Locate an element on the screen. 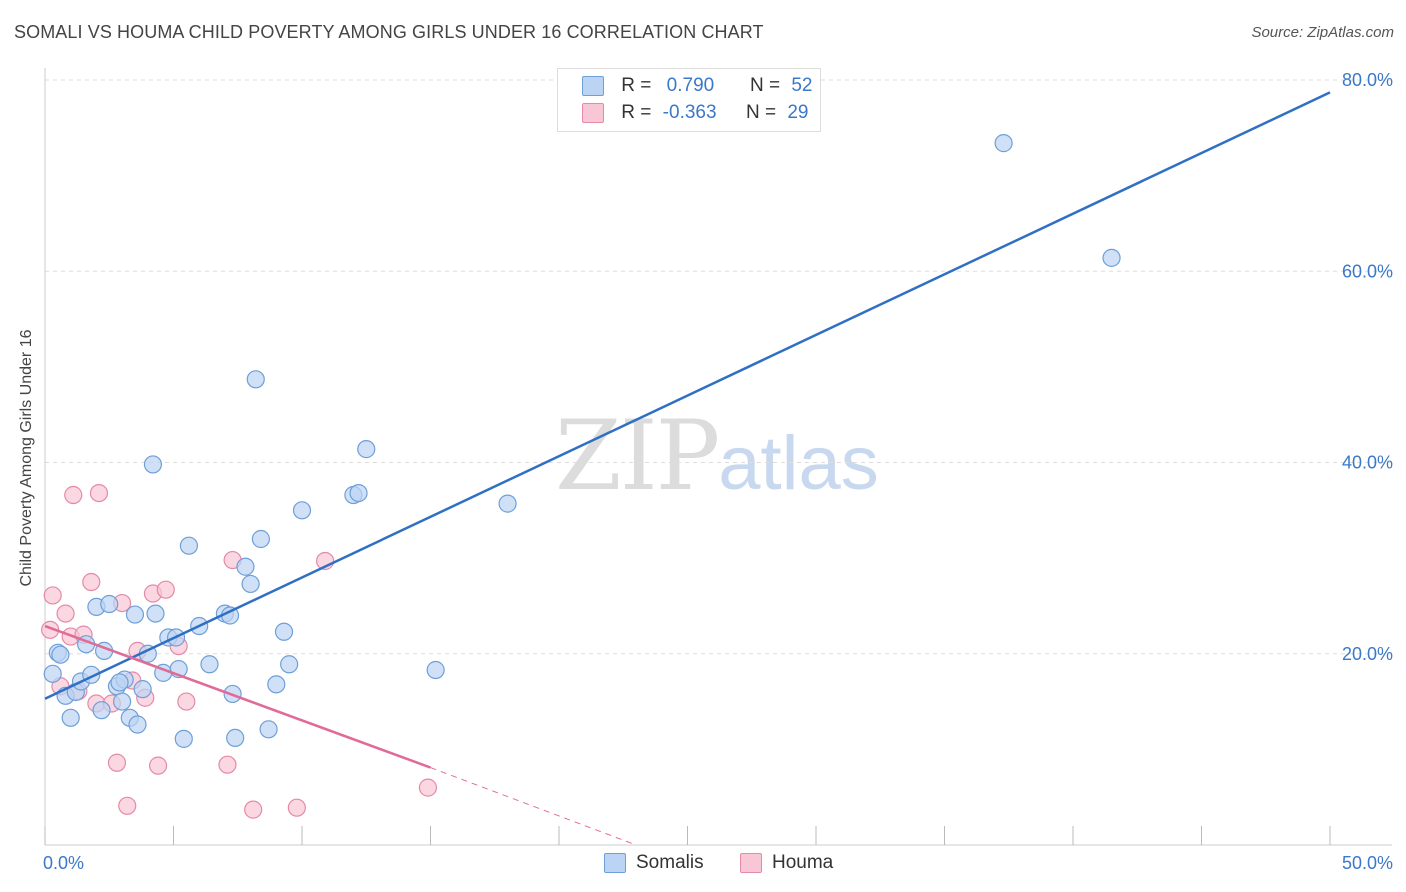 This screenshot has width=1406, height=892. legend-item-somalis: Somalis is located at coordinates (654, 863).